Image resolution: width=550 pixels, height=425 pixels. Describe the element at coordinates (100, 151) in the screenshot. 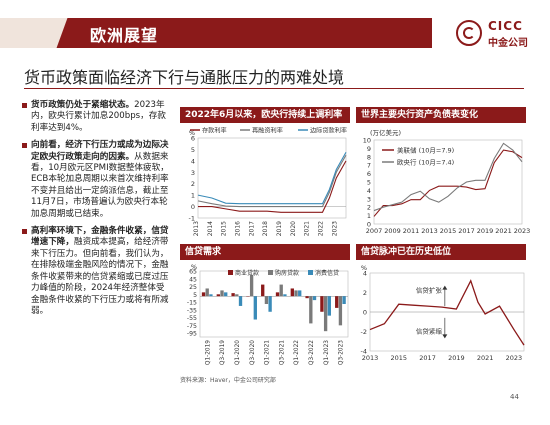

I see `bullet-lead: 向前看，经济下行压力或成为边际决定欧央行政策走向的因素。` at that location.